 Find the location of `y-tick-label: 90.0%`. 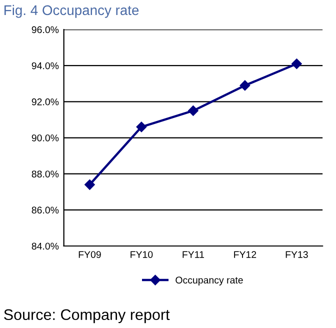

y-tick-label: 90.0% is located at coordinates (45, 138).